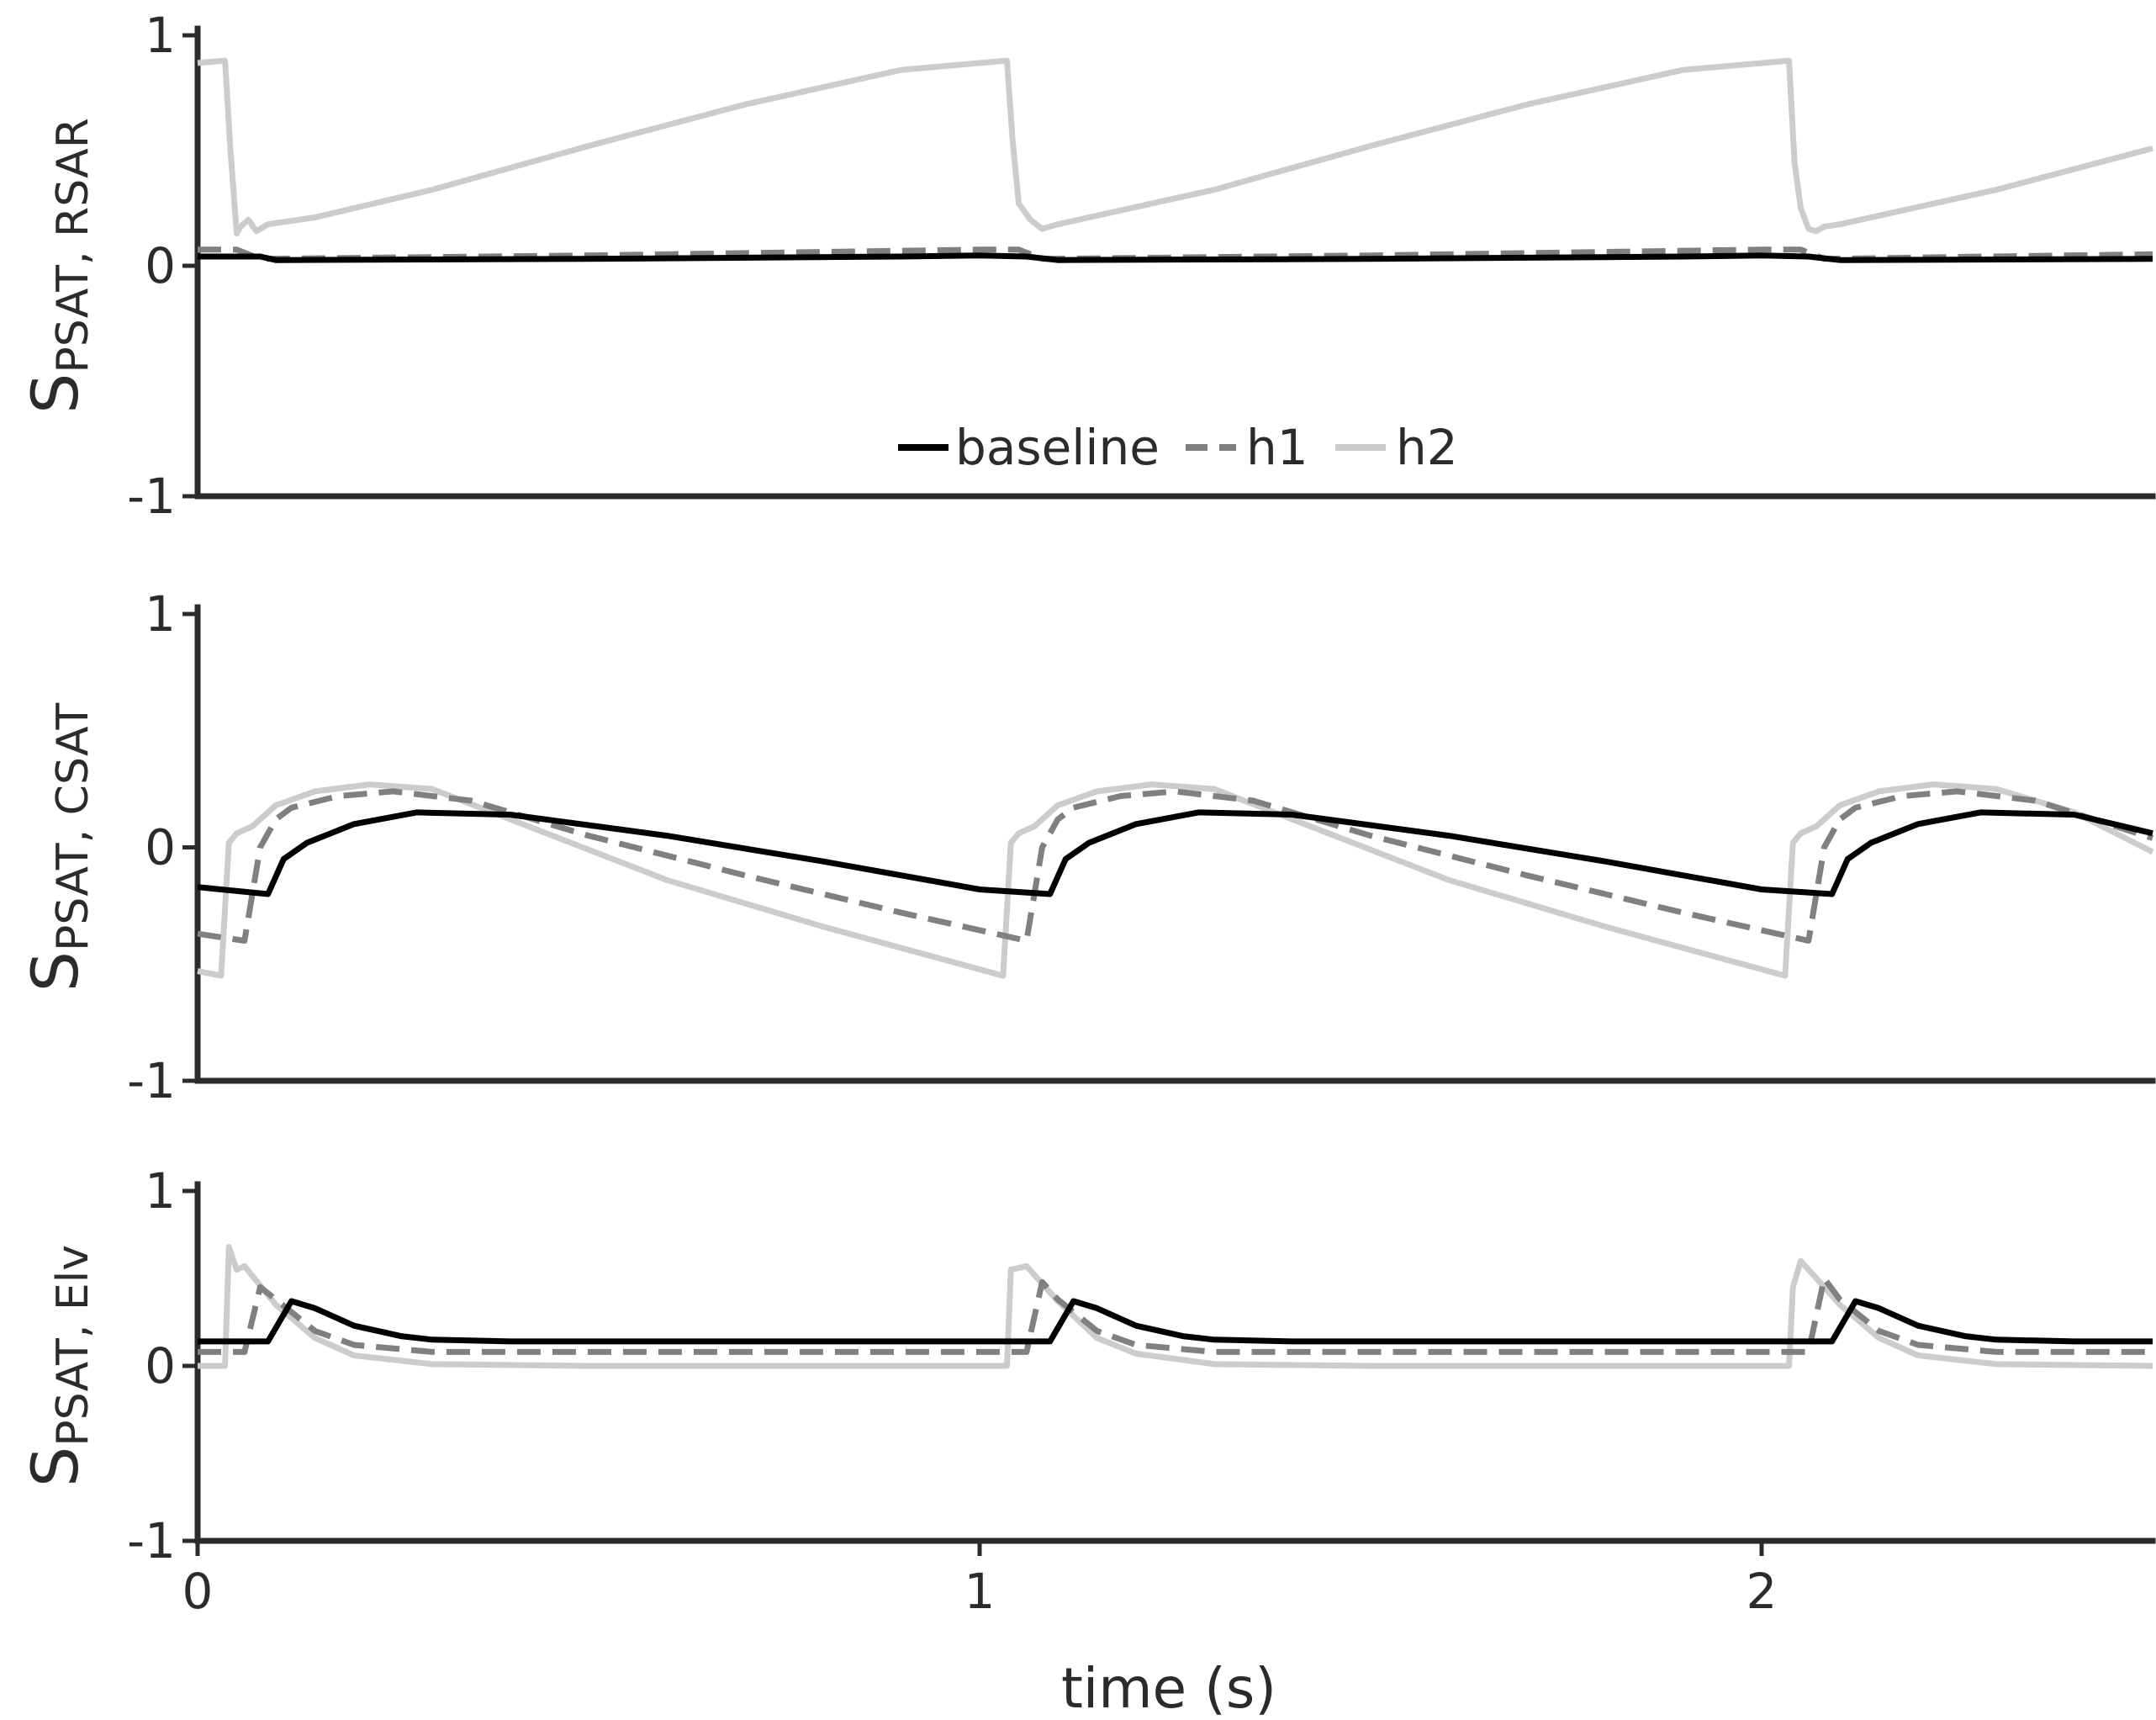 The width and height of the screenshot is (2156, 1720). Describe the element at coordinates (1178, 447) in the screenshot. I see `legend: baseline h1 h2` at that location.